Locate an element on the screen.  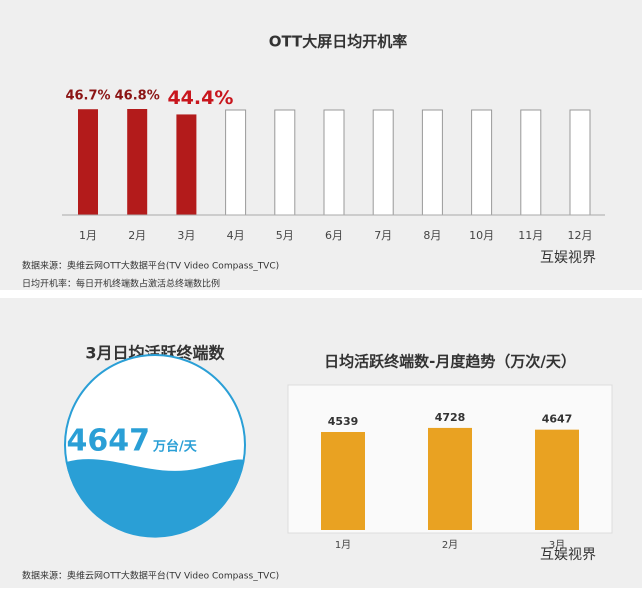
note: 日均开机率：每日开机终端数占激活总终端数比例 is located at coordinates (121, 284).